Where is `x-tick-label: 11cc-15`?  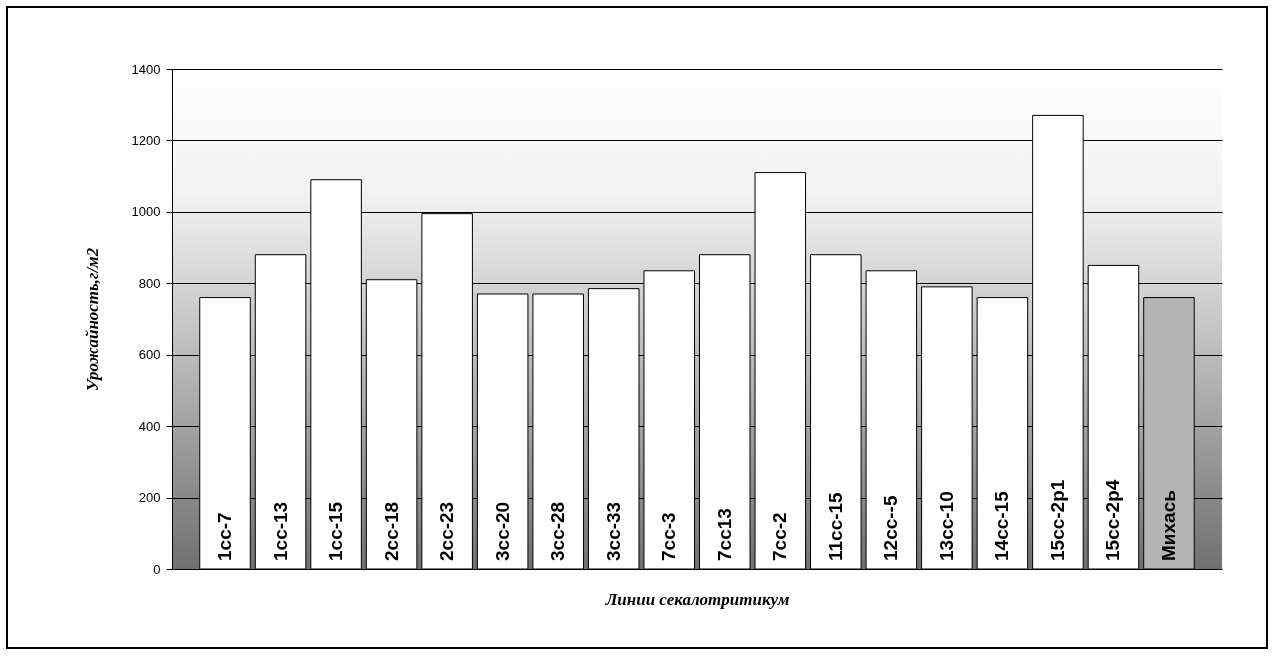
x-tick-label: 11cc-15 is located at coordinates (835, 526).